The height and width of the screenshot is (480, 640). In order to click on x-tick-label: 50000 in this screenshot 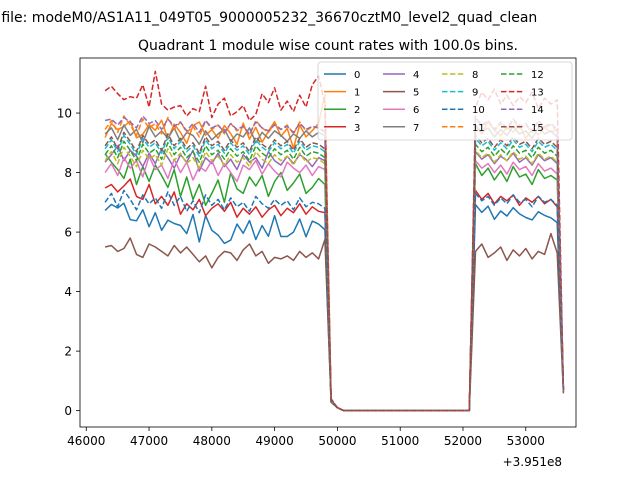, I will do `click(337, 441)`.